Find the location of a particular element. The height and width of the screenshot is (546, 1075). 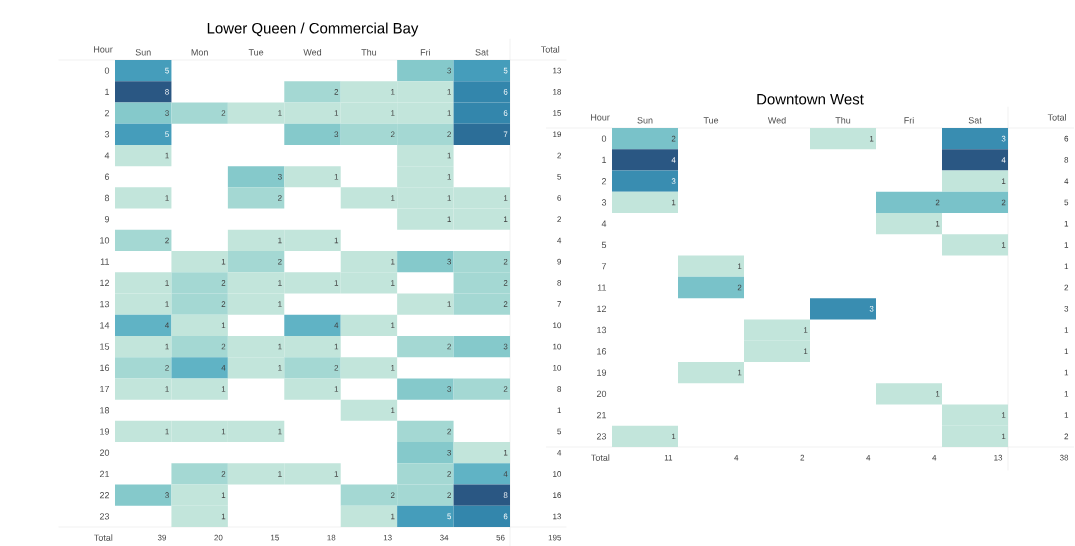

y-tick-label: 14 is located at coordinates (105, 325).